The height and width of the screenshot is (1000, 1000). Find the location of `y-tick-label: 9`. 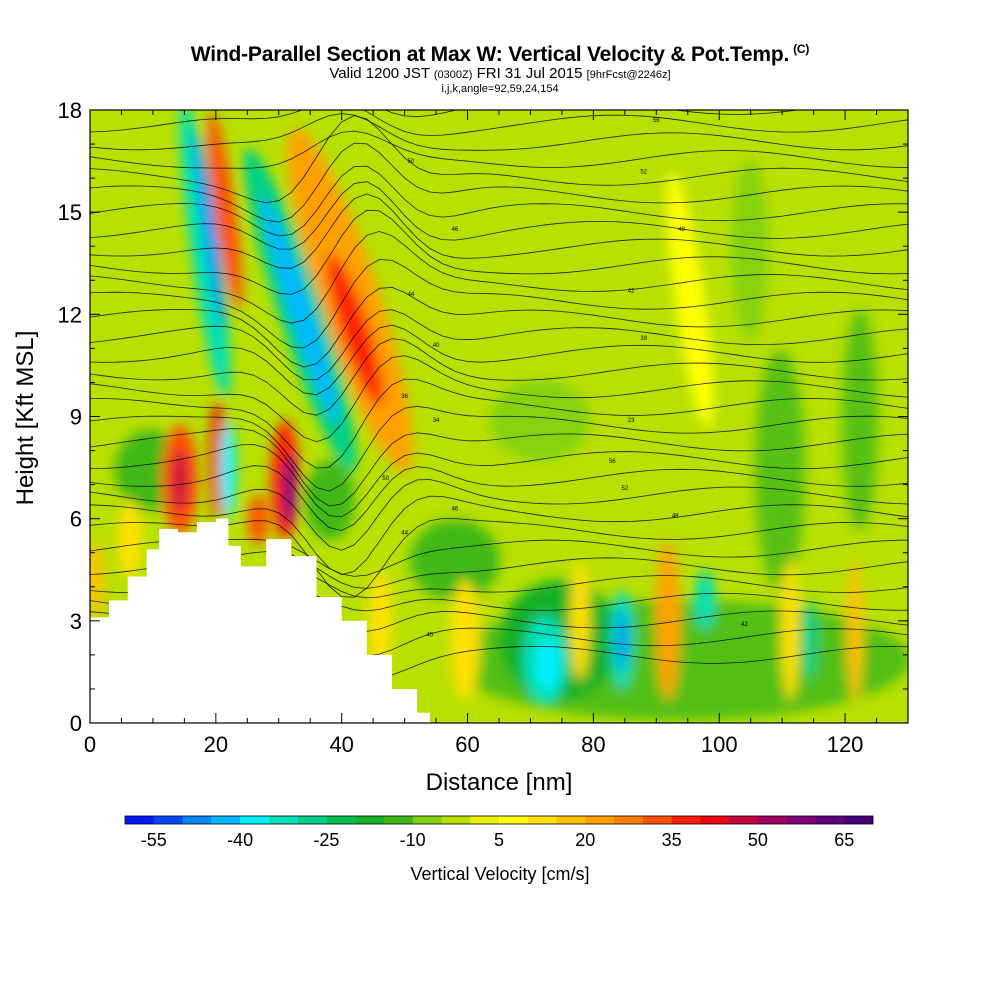

y-tick-label: 9 is located at coordinates (76, 417).